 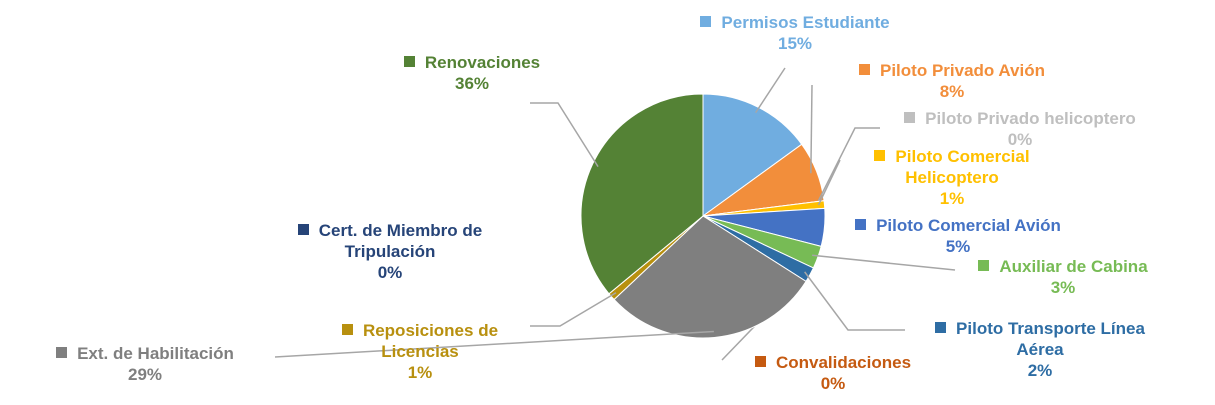 I want to click on value-label: 8%, so click(x=952, y=91).